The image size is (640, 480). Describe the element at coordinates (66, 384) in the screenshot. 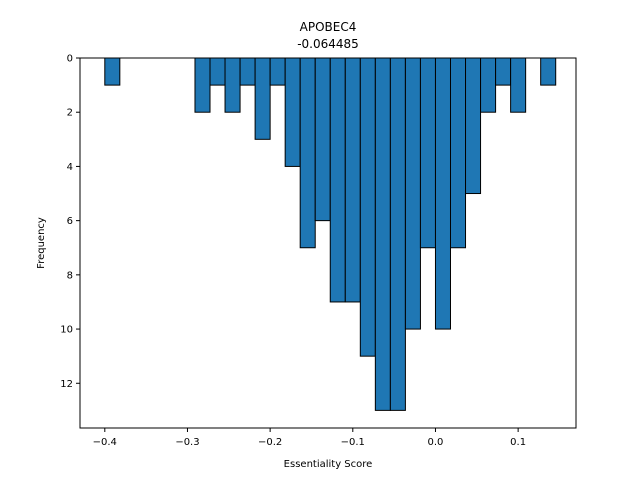

I see `y-tick-label: 12` at that location.